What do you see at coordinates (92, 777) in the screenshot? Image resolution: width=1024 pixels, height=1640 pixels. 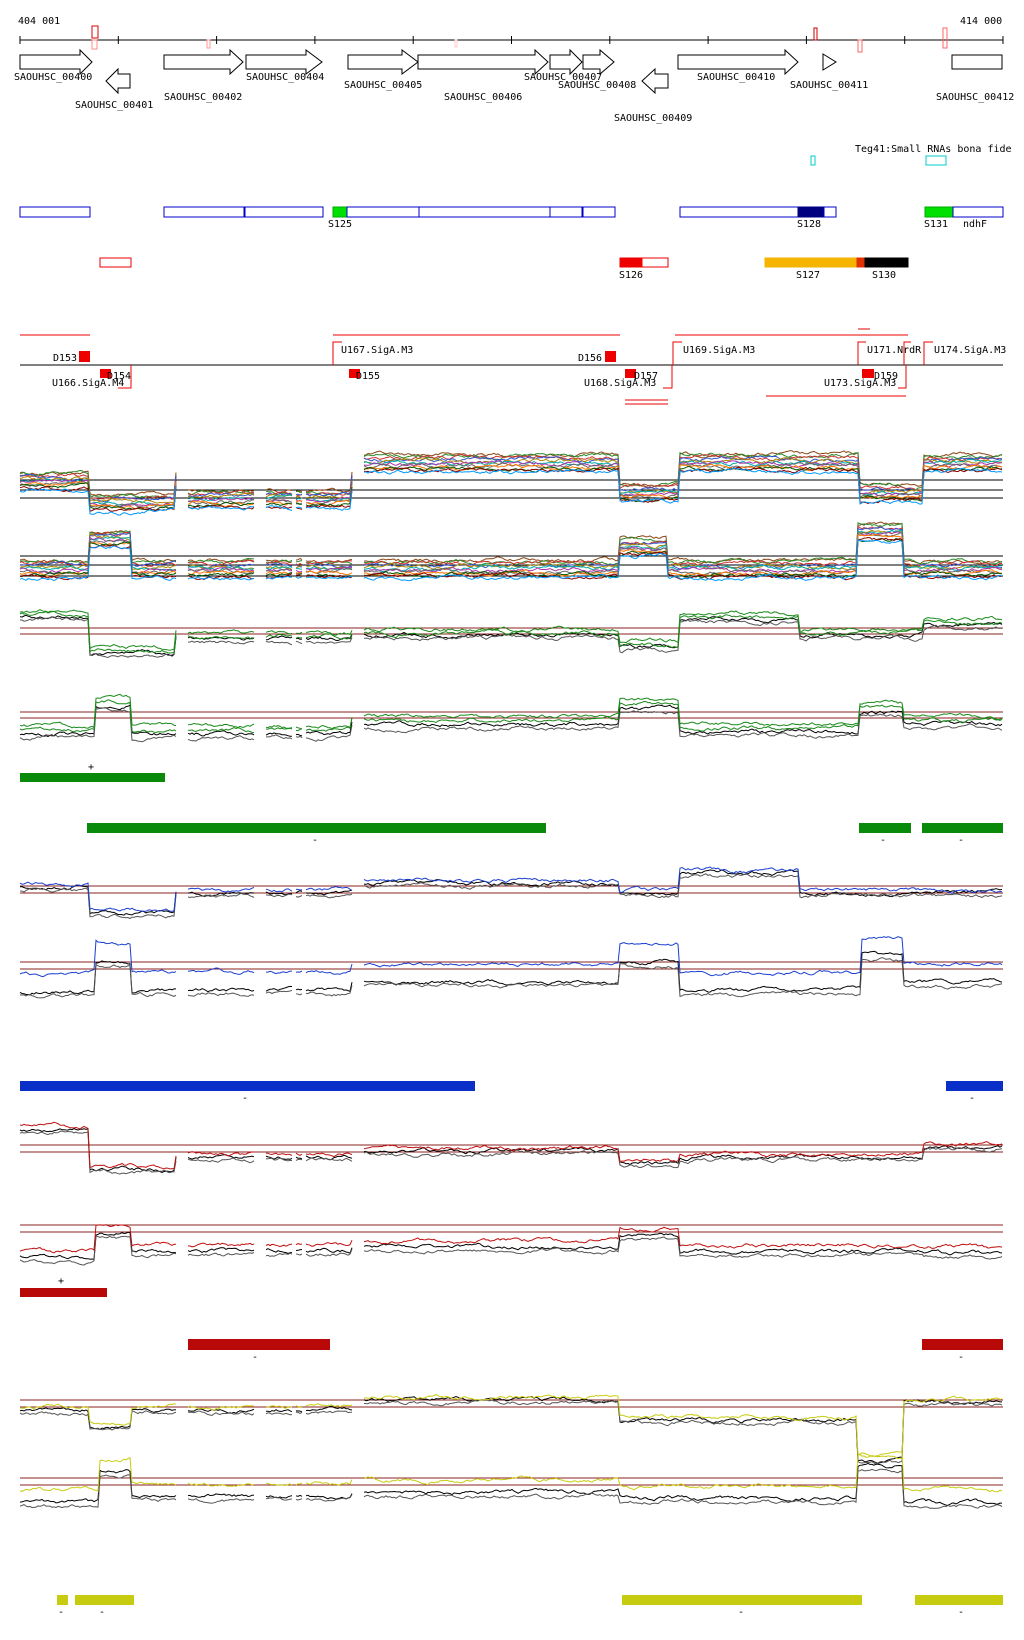 I see `green-bar-up` at bounding box center [92, 777].